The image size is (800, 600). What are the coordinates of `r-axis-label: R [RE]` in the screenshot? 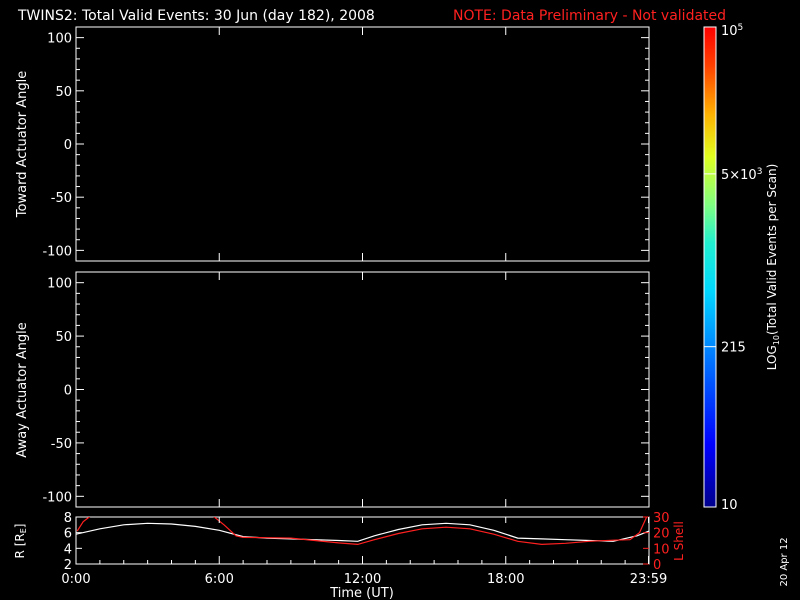 It's located at (20, 541).